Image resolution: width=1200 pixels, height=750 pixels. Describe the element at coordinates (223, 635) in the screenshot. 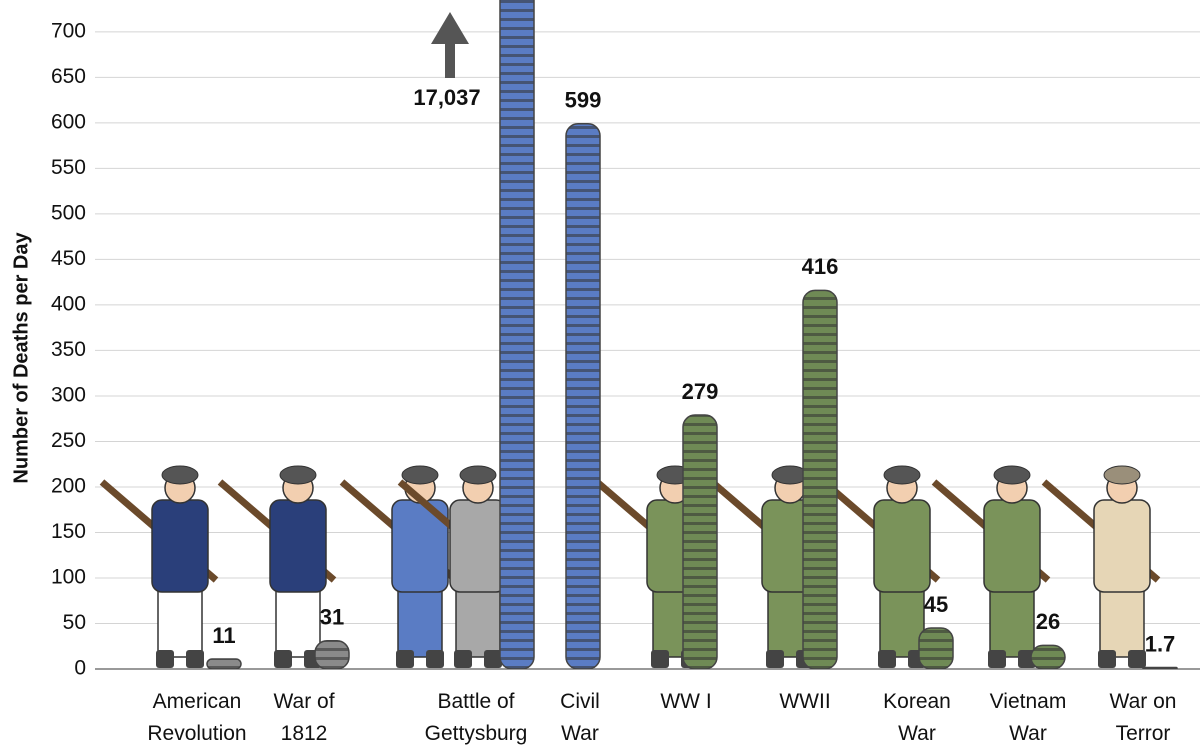

I see `value-label: 11` at that location.